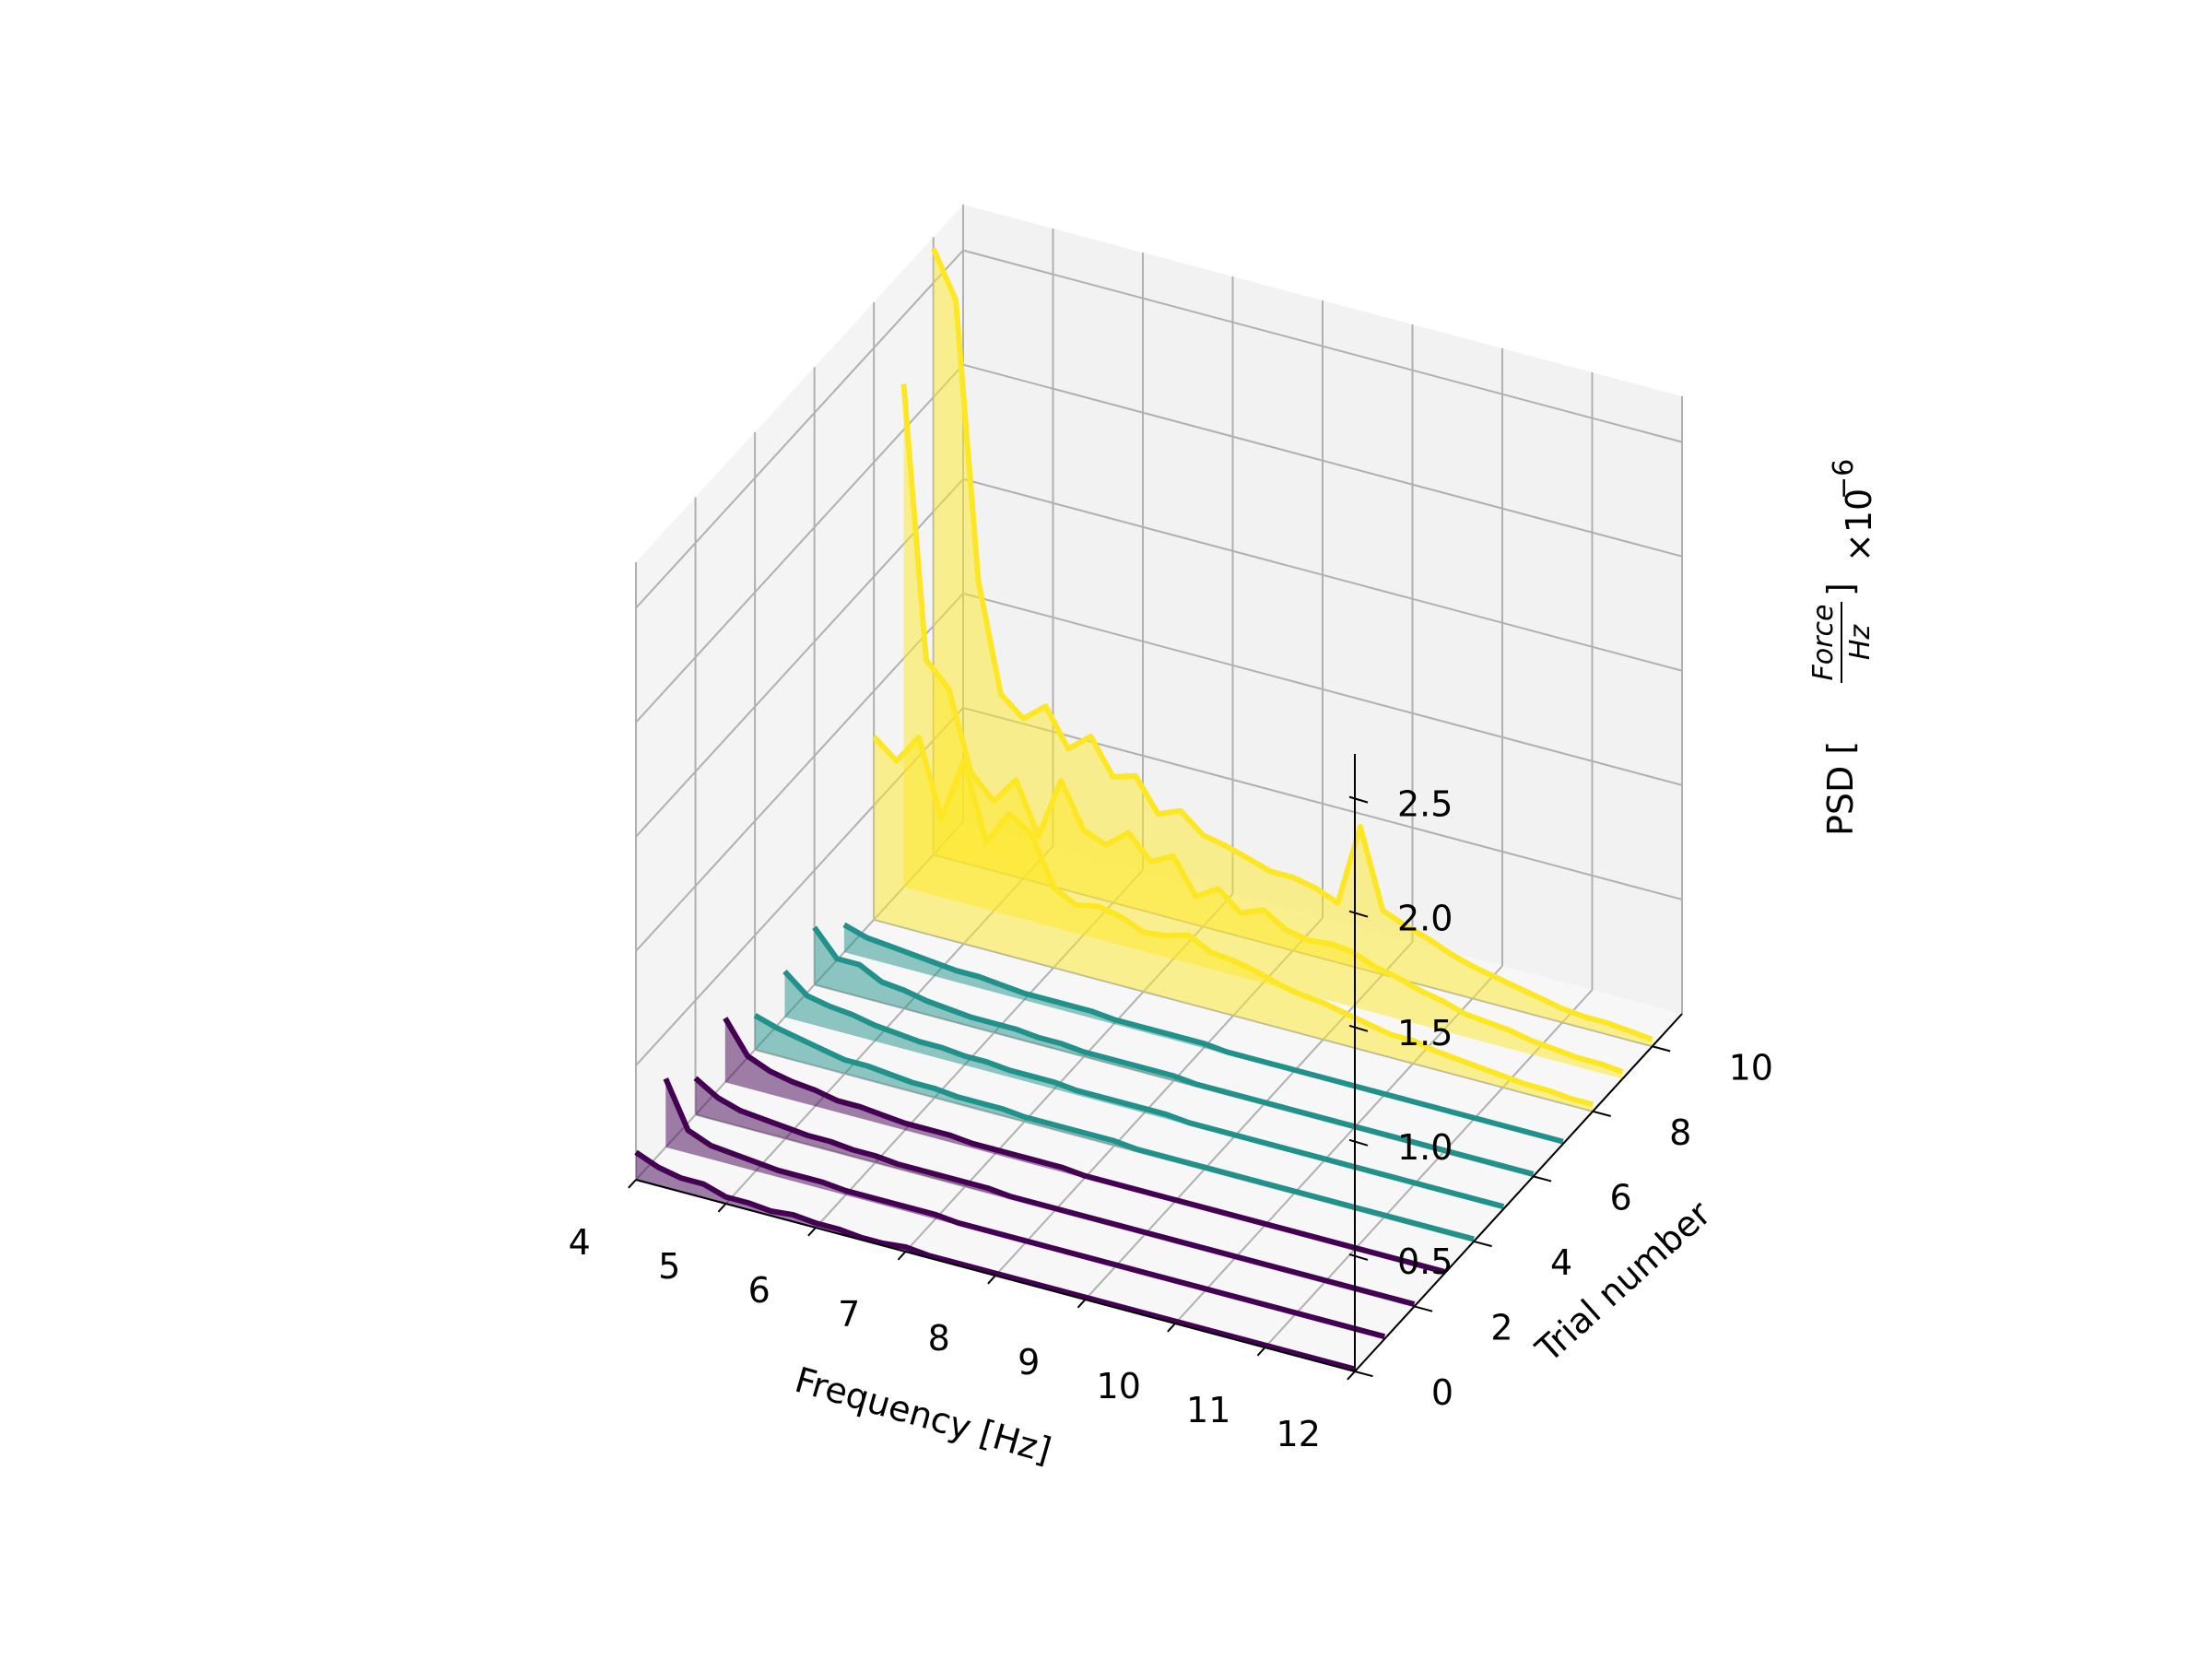 This screenshot has height=1659, width=2212. I want to click on left-wall-pane, so click(799, 692).